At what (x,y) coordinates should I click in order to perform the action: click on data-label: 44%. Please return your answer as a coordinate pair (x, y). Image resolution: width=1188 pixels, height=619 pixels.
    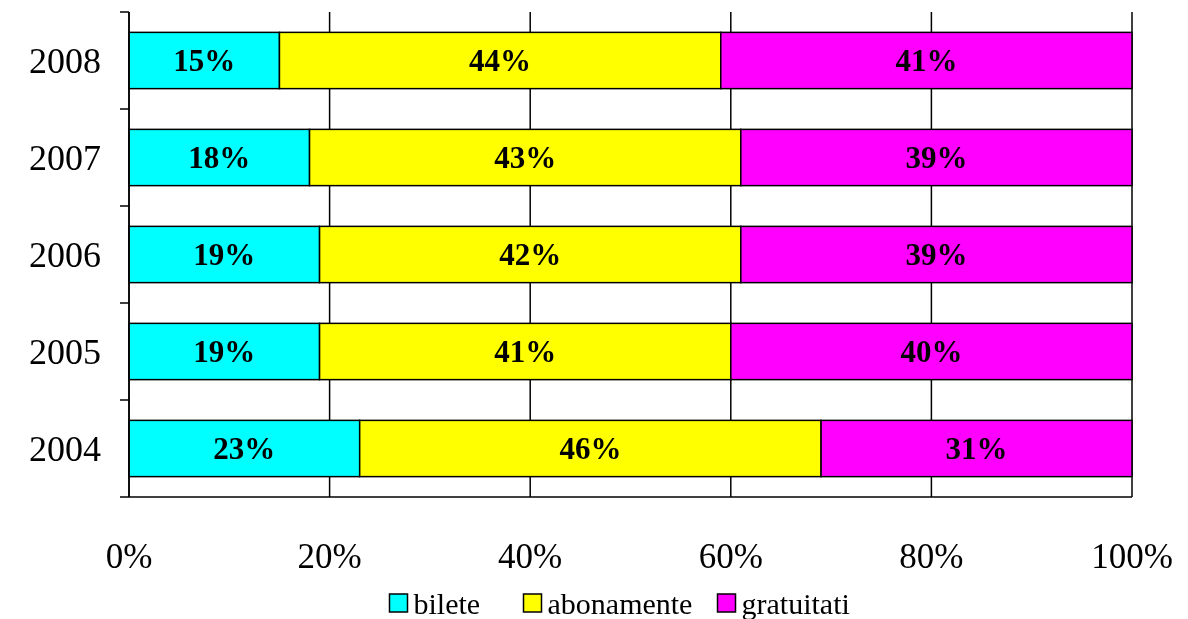
    Looking at the image, I should click on (500, 61).